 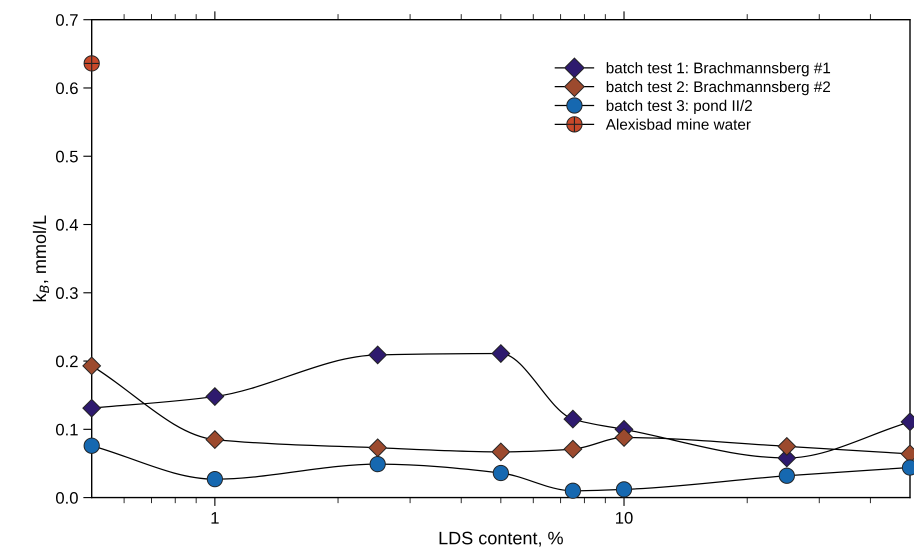 What do you see at coordinates (718, 88) in the screenshot?
I see `legend-label: batch test 2: Brachmannsberg #2` at bounding box center [718, 88].